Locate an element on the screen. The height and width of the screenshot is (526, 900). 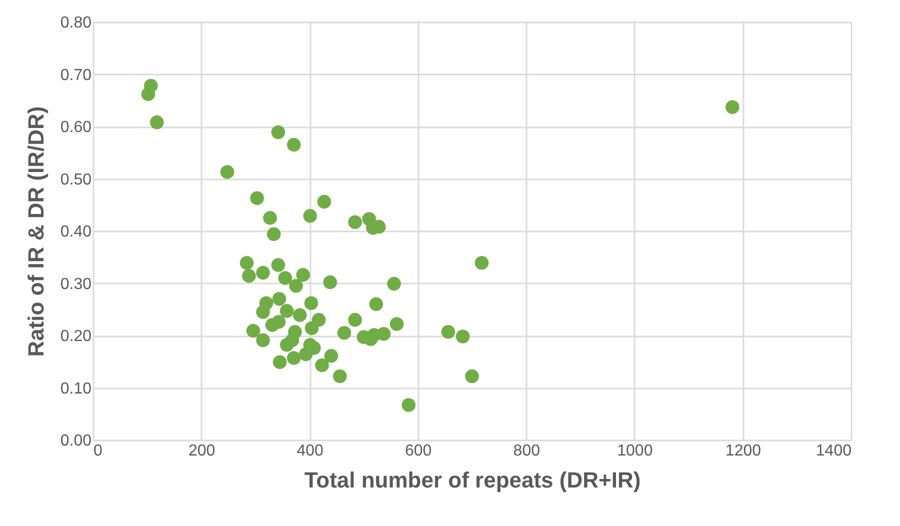
y-tick-label: 0.80 is located at coordinates (76, 23).